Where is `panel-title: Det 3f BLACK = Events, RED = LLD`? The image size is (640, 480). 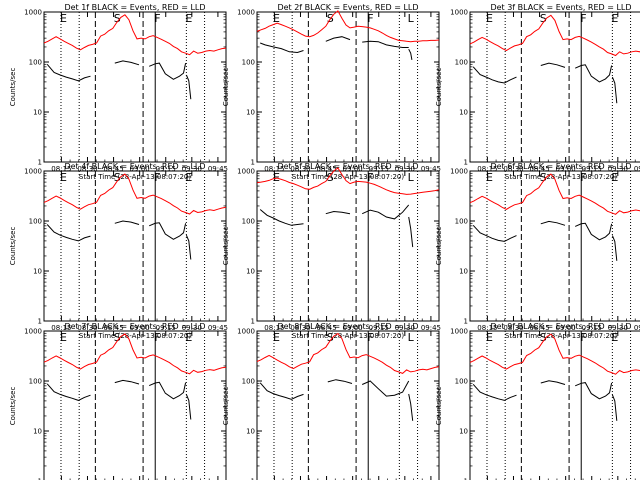 panel-title: Det 3f BLACK = Events, RED = LLD is located at coordinates (560, 7).